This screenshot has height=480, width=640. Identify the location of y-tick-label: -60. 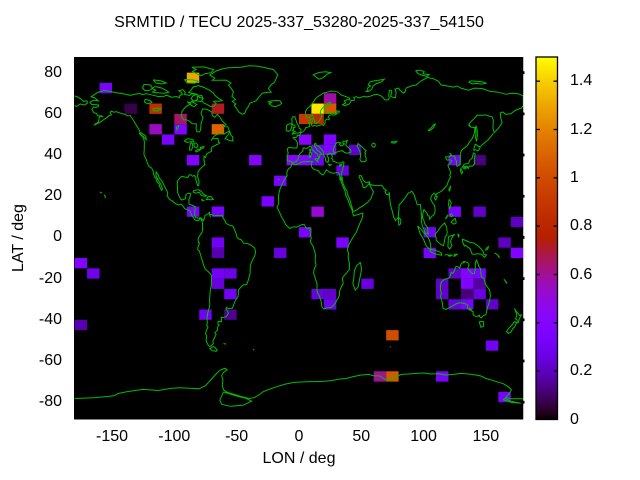
(50, 360).